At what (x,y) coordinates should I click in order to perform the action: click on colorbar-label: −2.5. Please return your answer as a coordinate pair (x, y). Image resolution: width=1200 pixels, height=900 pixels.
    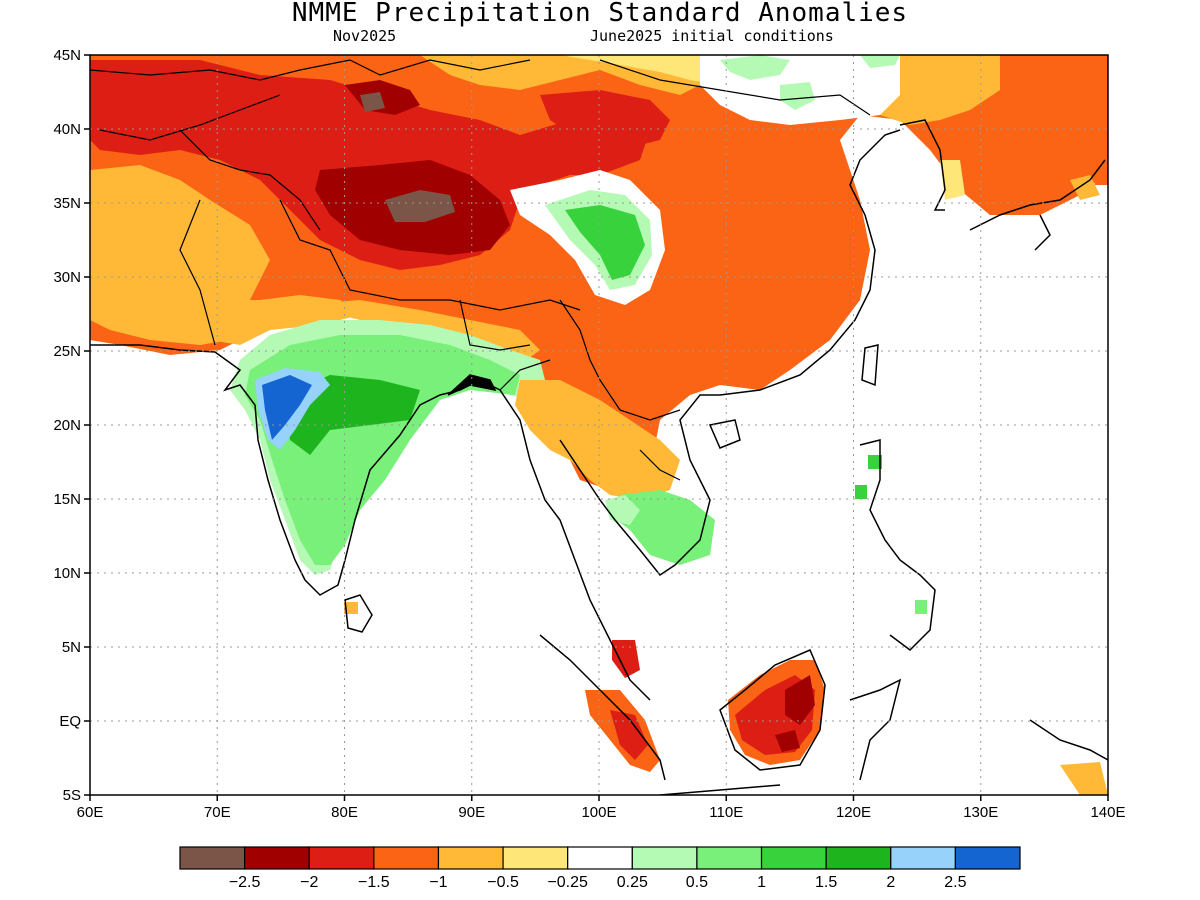
    Looking at the image, I should click on (245, 882).